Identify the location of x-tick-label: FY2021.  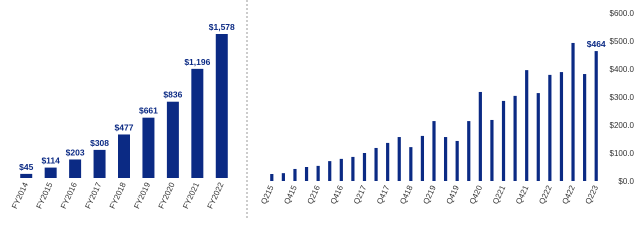
(191, 196).